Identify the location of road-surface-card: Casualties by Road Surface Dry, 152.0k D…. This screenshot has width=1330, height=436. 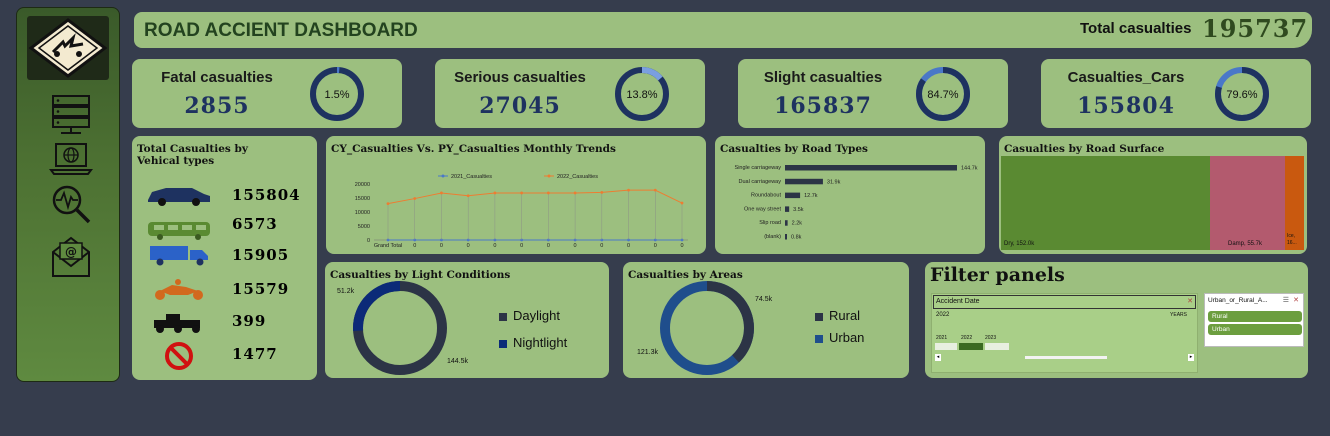
(1153, 195).